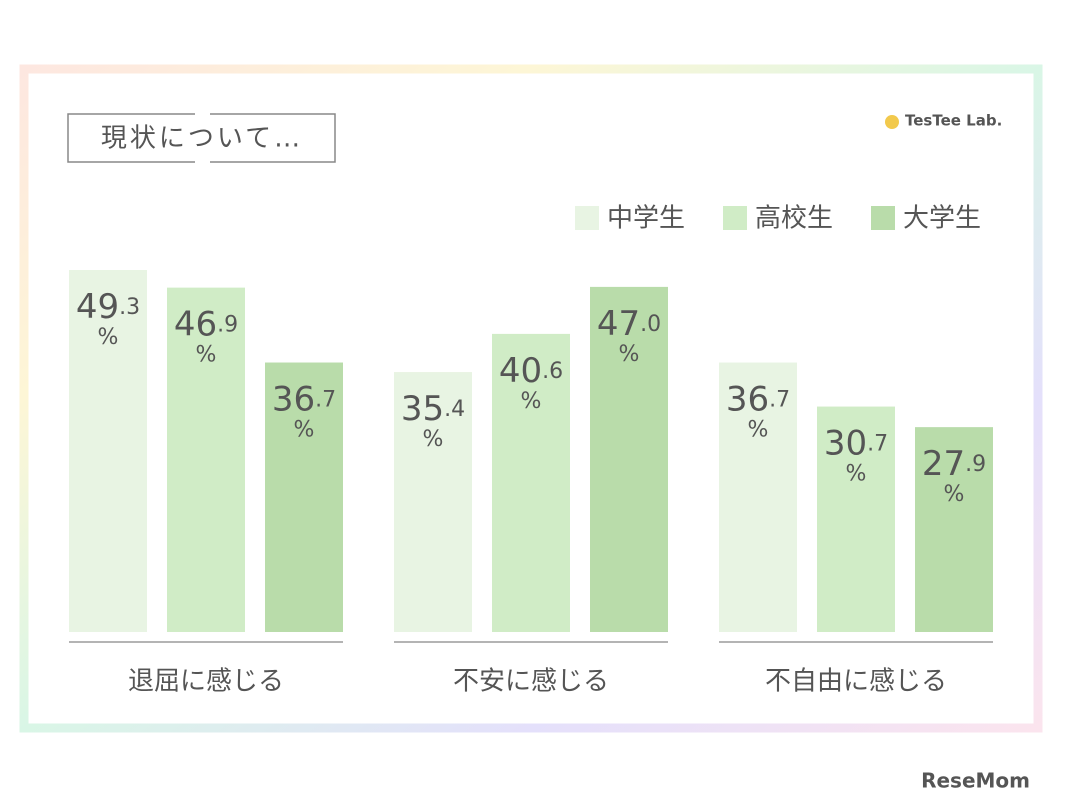 The height and width of the screenshot is (810, 1070). I want to click on legend-label: 中学生, so click(646, 219).